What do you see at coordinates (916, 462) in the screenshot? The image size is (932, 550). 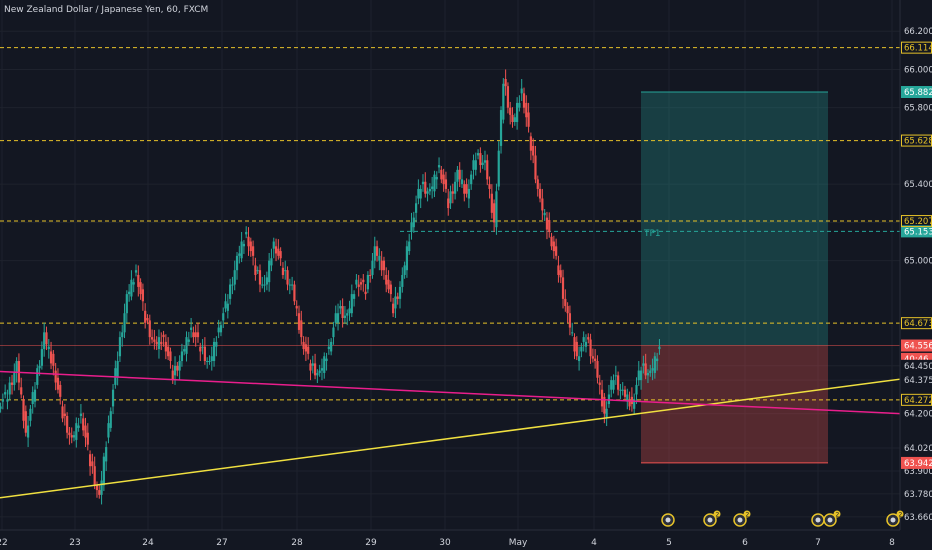 I see `stop-label-box` at bounding box center [916, 462].